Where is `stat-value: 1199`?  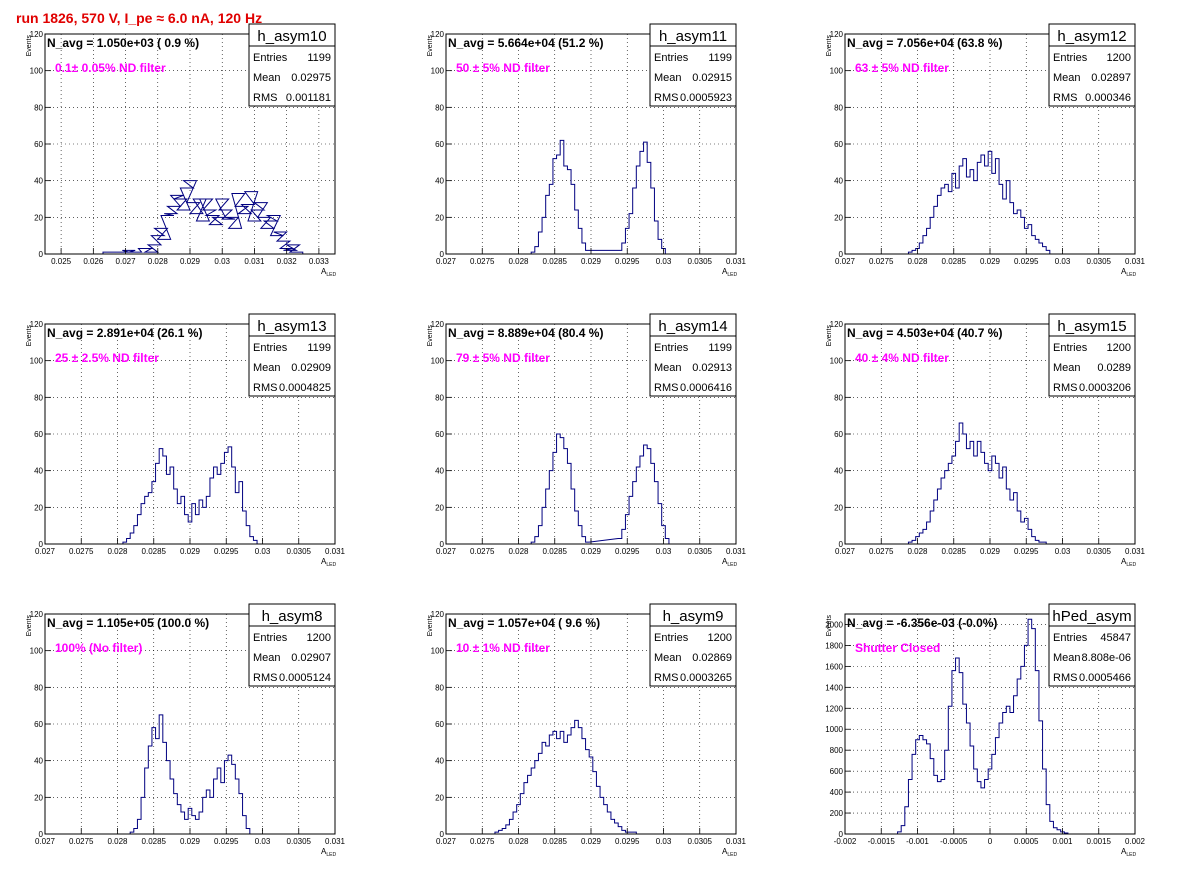 stat-value: 1199 is located at coordinates (319, 348).